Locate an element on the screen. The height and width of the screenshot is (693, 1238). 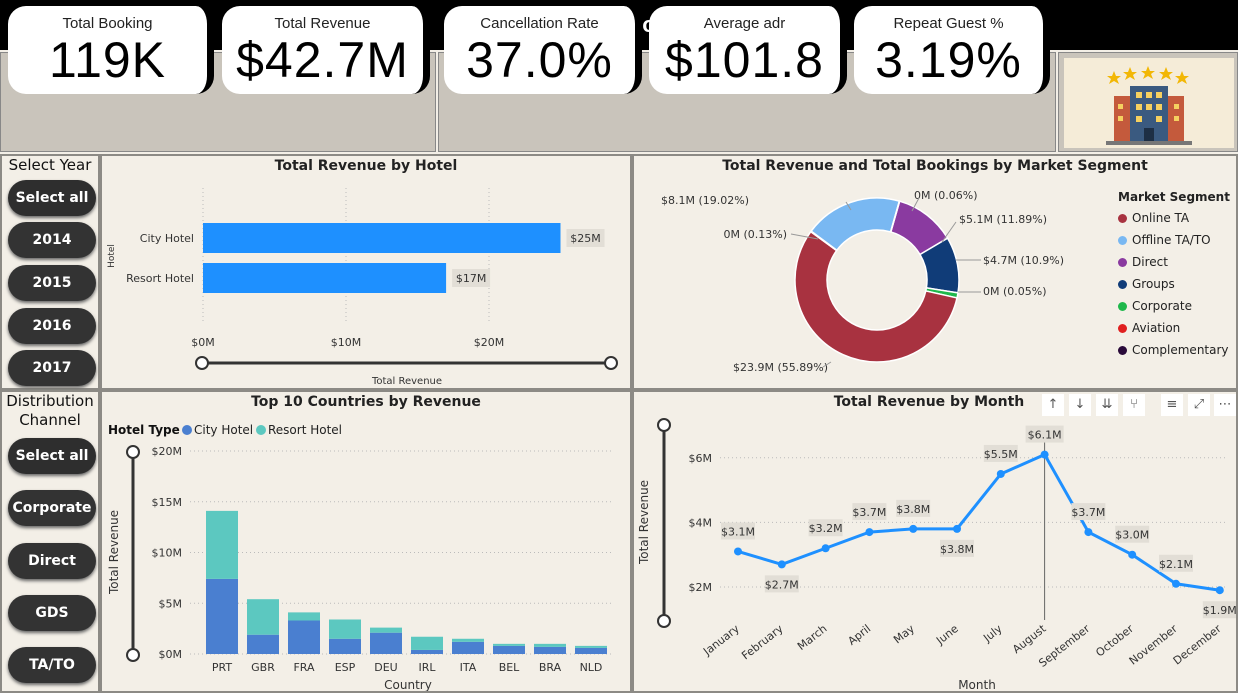
kpi-repeat-guest: Repeat Guest % 3.19% is located at coordinates (952, 50).